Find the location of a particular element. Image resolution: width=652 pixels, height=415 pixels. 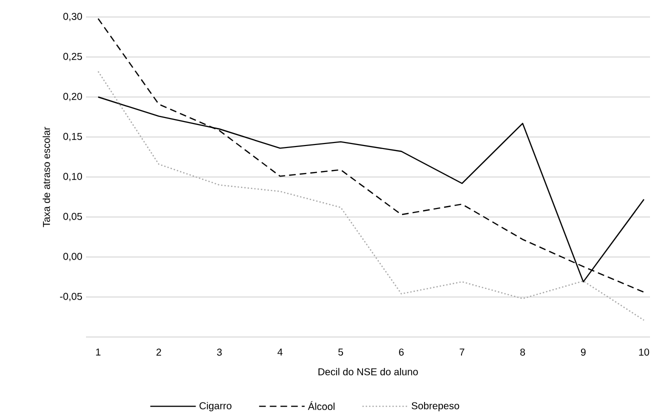

x-tick-label: 5 is located at coordinates (341, 352).